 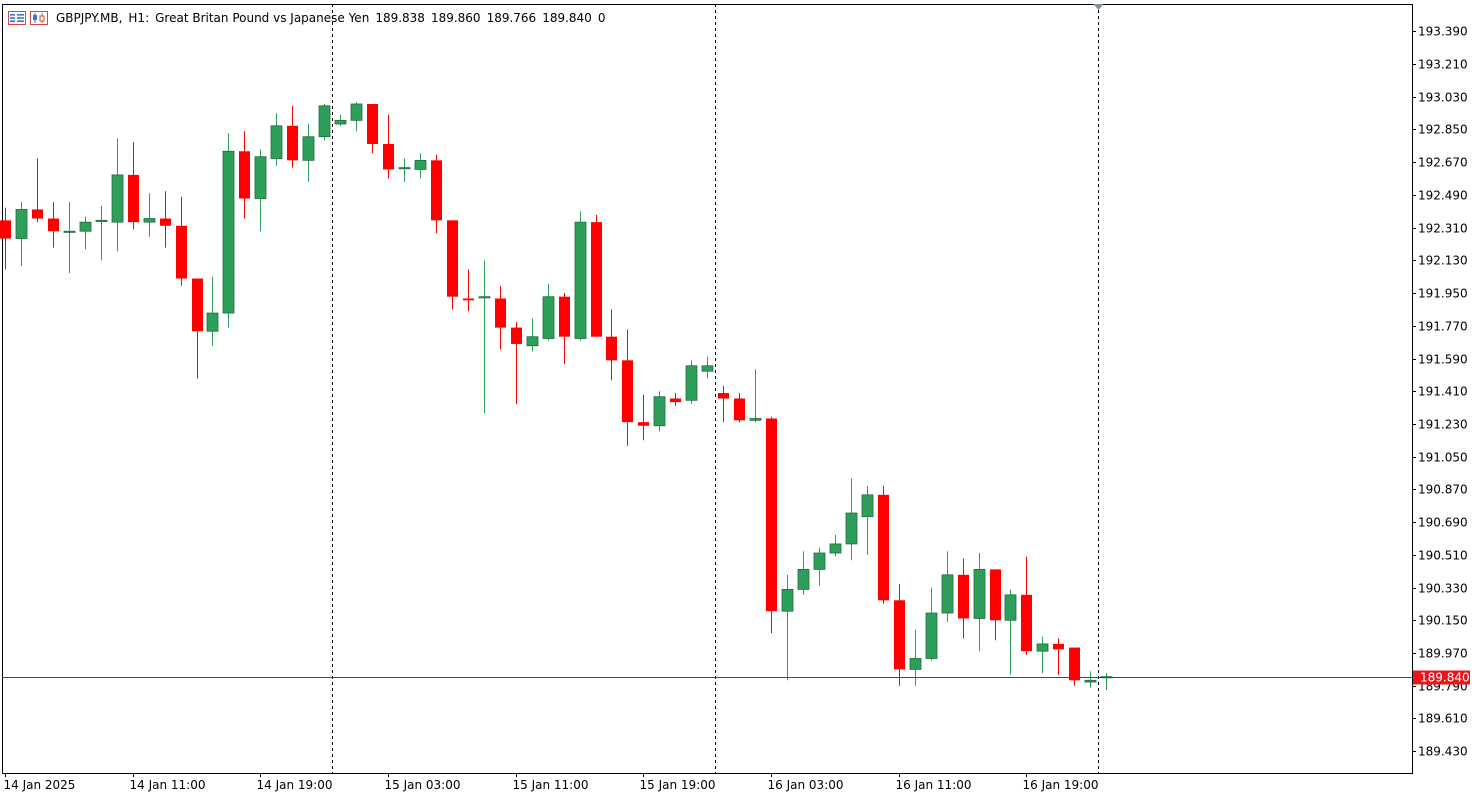 What do you see at coordinates (40, 785) in the screenshot?
I see `x-tick-label: 14 Jan 2025` at bounding box center [40, 785].